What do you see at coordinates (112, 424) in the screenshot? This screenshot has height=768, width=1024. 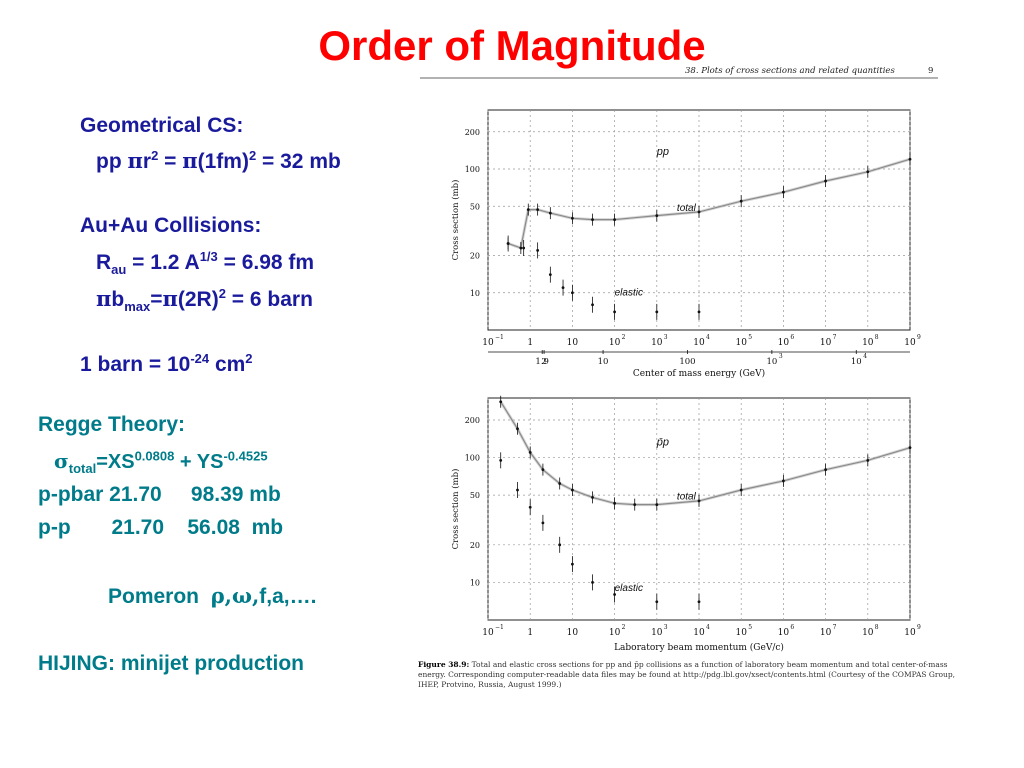 I see `regge-heading: Regge Theory:` at bounding box center [112, 424].